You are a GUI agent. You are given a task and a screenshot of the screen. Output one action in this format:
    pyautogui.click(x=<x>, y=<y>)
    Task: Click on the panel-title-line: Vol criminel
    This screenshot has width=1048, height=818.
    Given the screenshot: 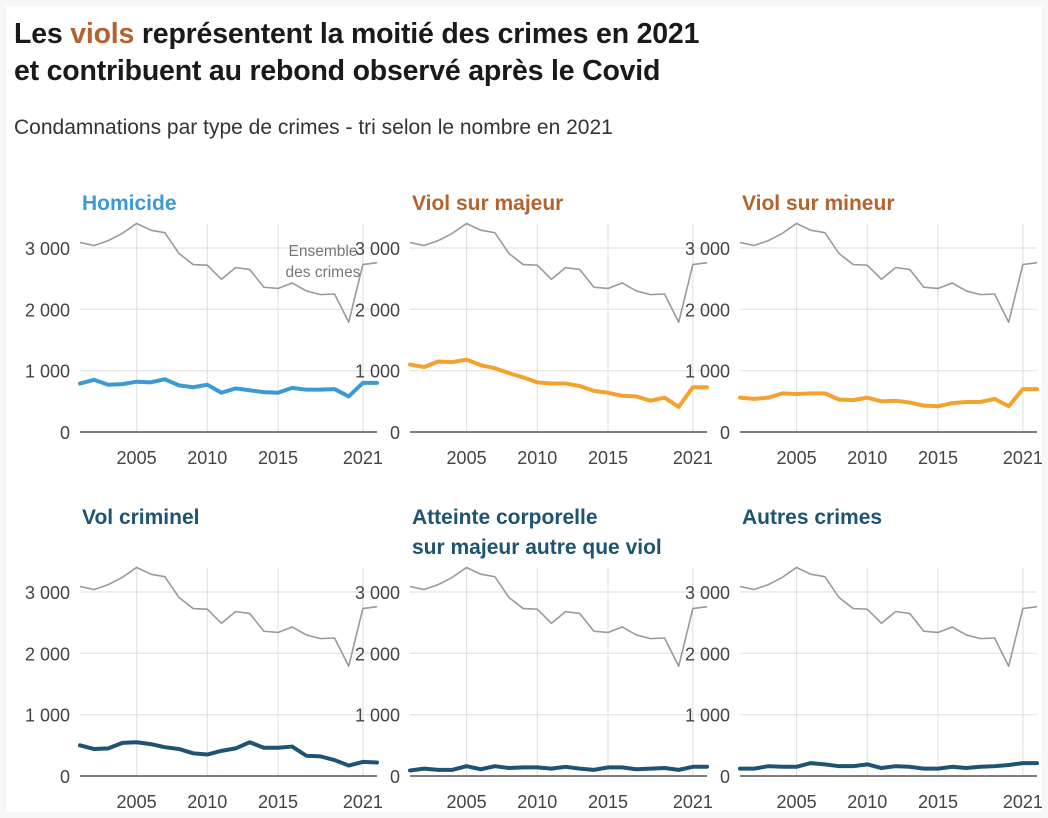 What is the action you would take?
    pyautogui.click(x=140, y=517)
    